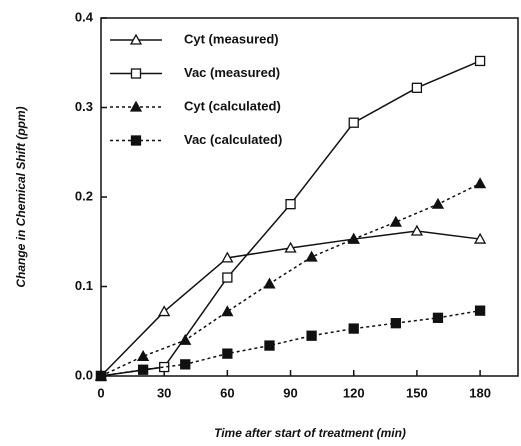  What do you see at coordinates (84, 374) in the screenshot?
I see `y-tick-label: 0.0` at bounding box center [84, 374].